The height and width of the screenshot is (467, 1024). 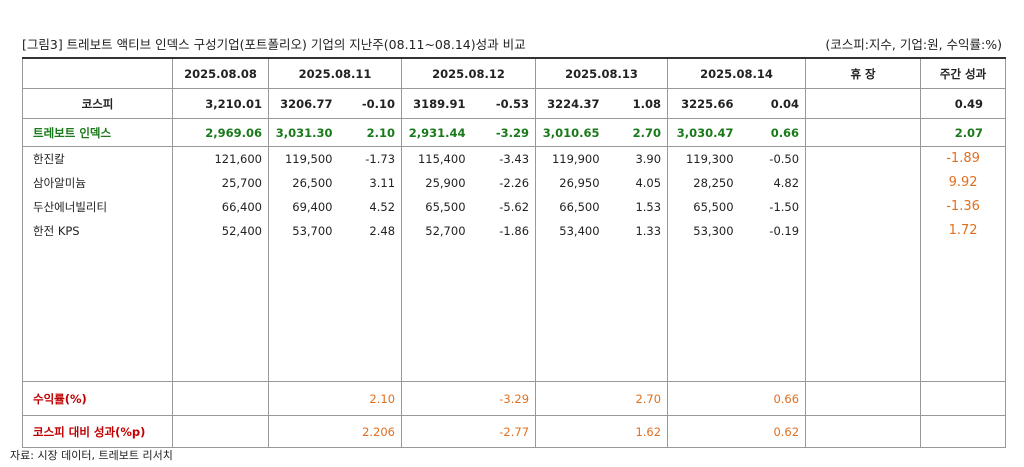 I want to click on weekly-return: 1.72, so click(x=963, y=230).